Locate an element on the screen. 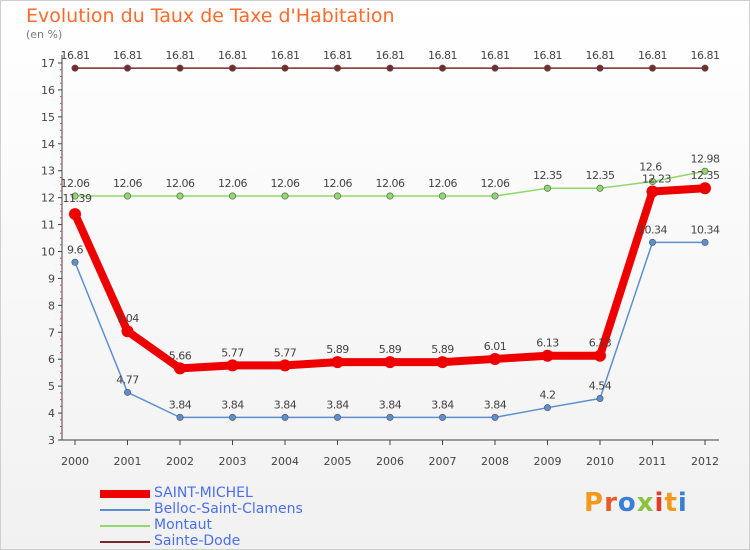 The height and width of the screenshot is (550, 750). data-label: 12.98 is located at coordinates (705, 158).